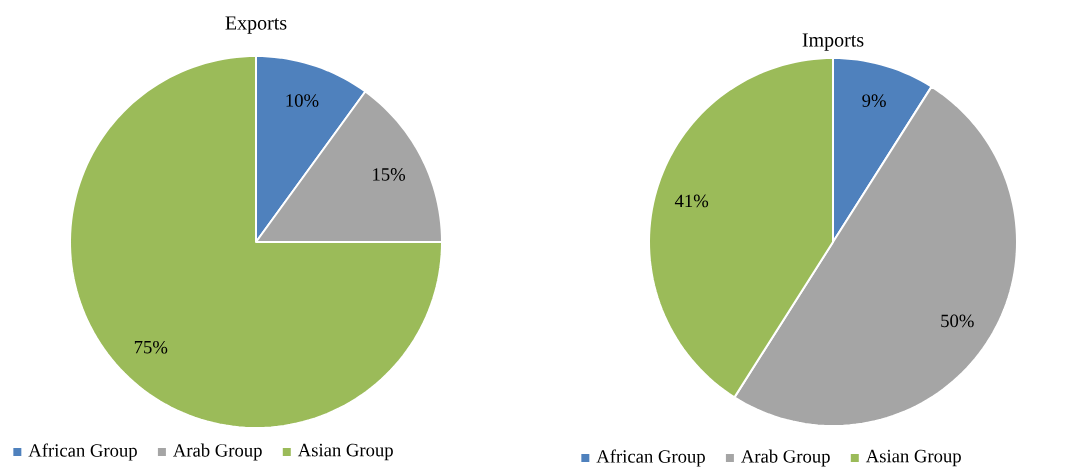 The height and width of the screenshot is (468, 1067). Describe the element at coordinates (833, 42) in the screenshot. I see `chart-title: Imports` at that location.